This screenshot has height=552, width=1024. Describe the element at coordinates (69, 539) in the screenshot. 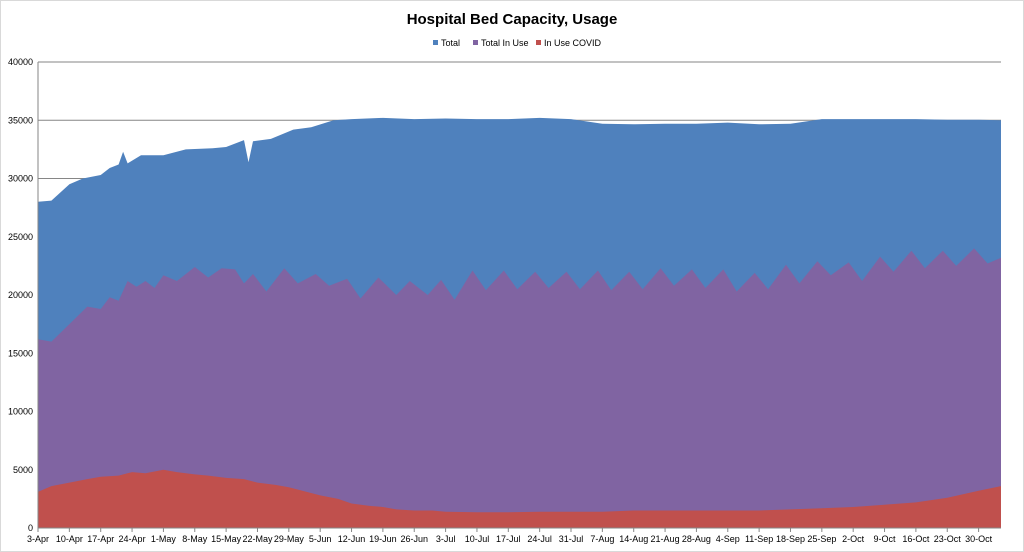

I see `x-tick-label: 10-Apr` at that location.